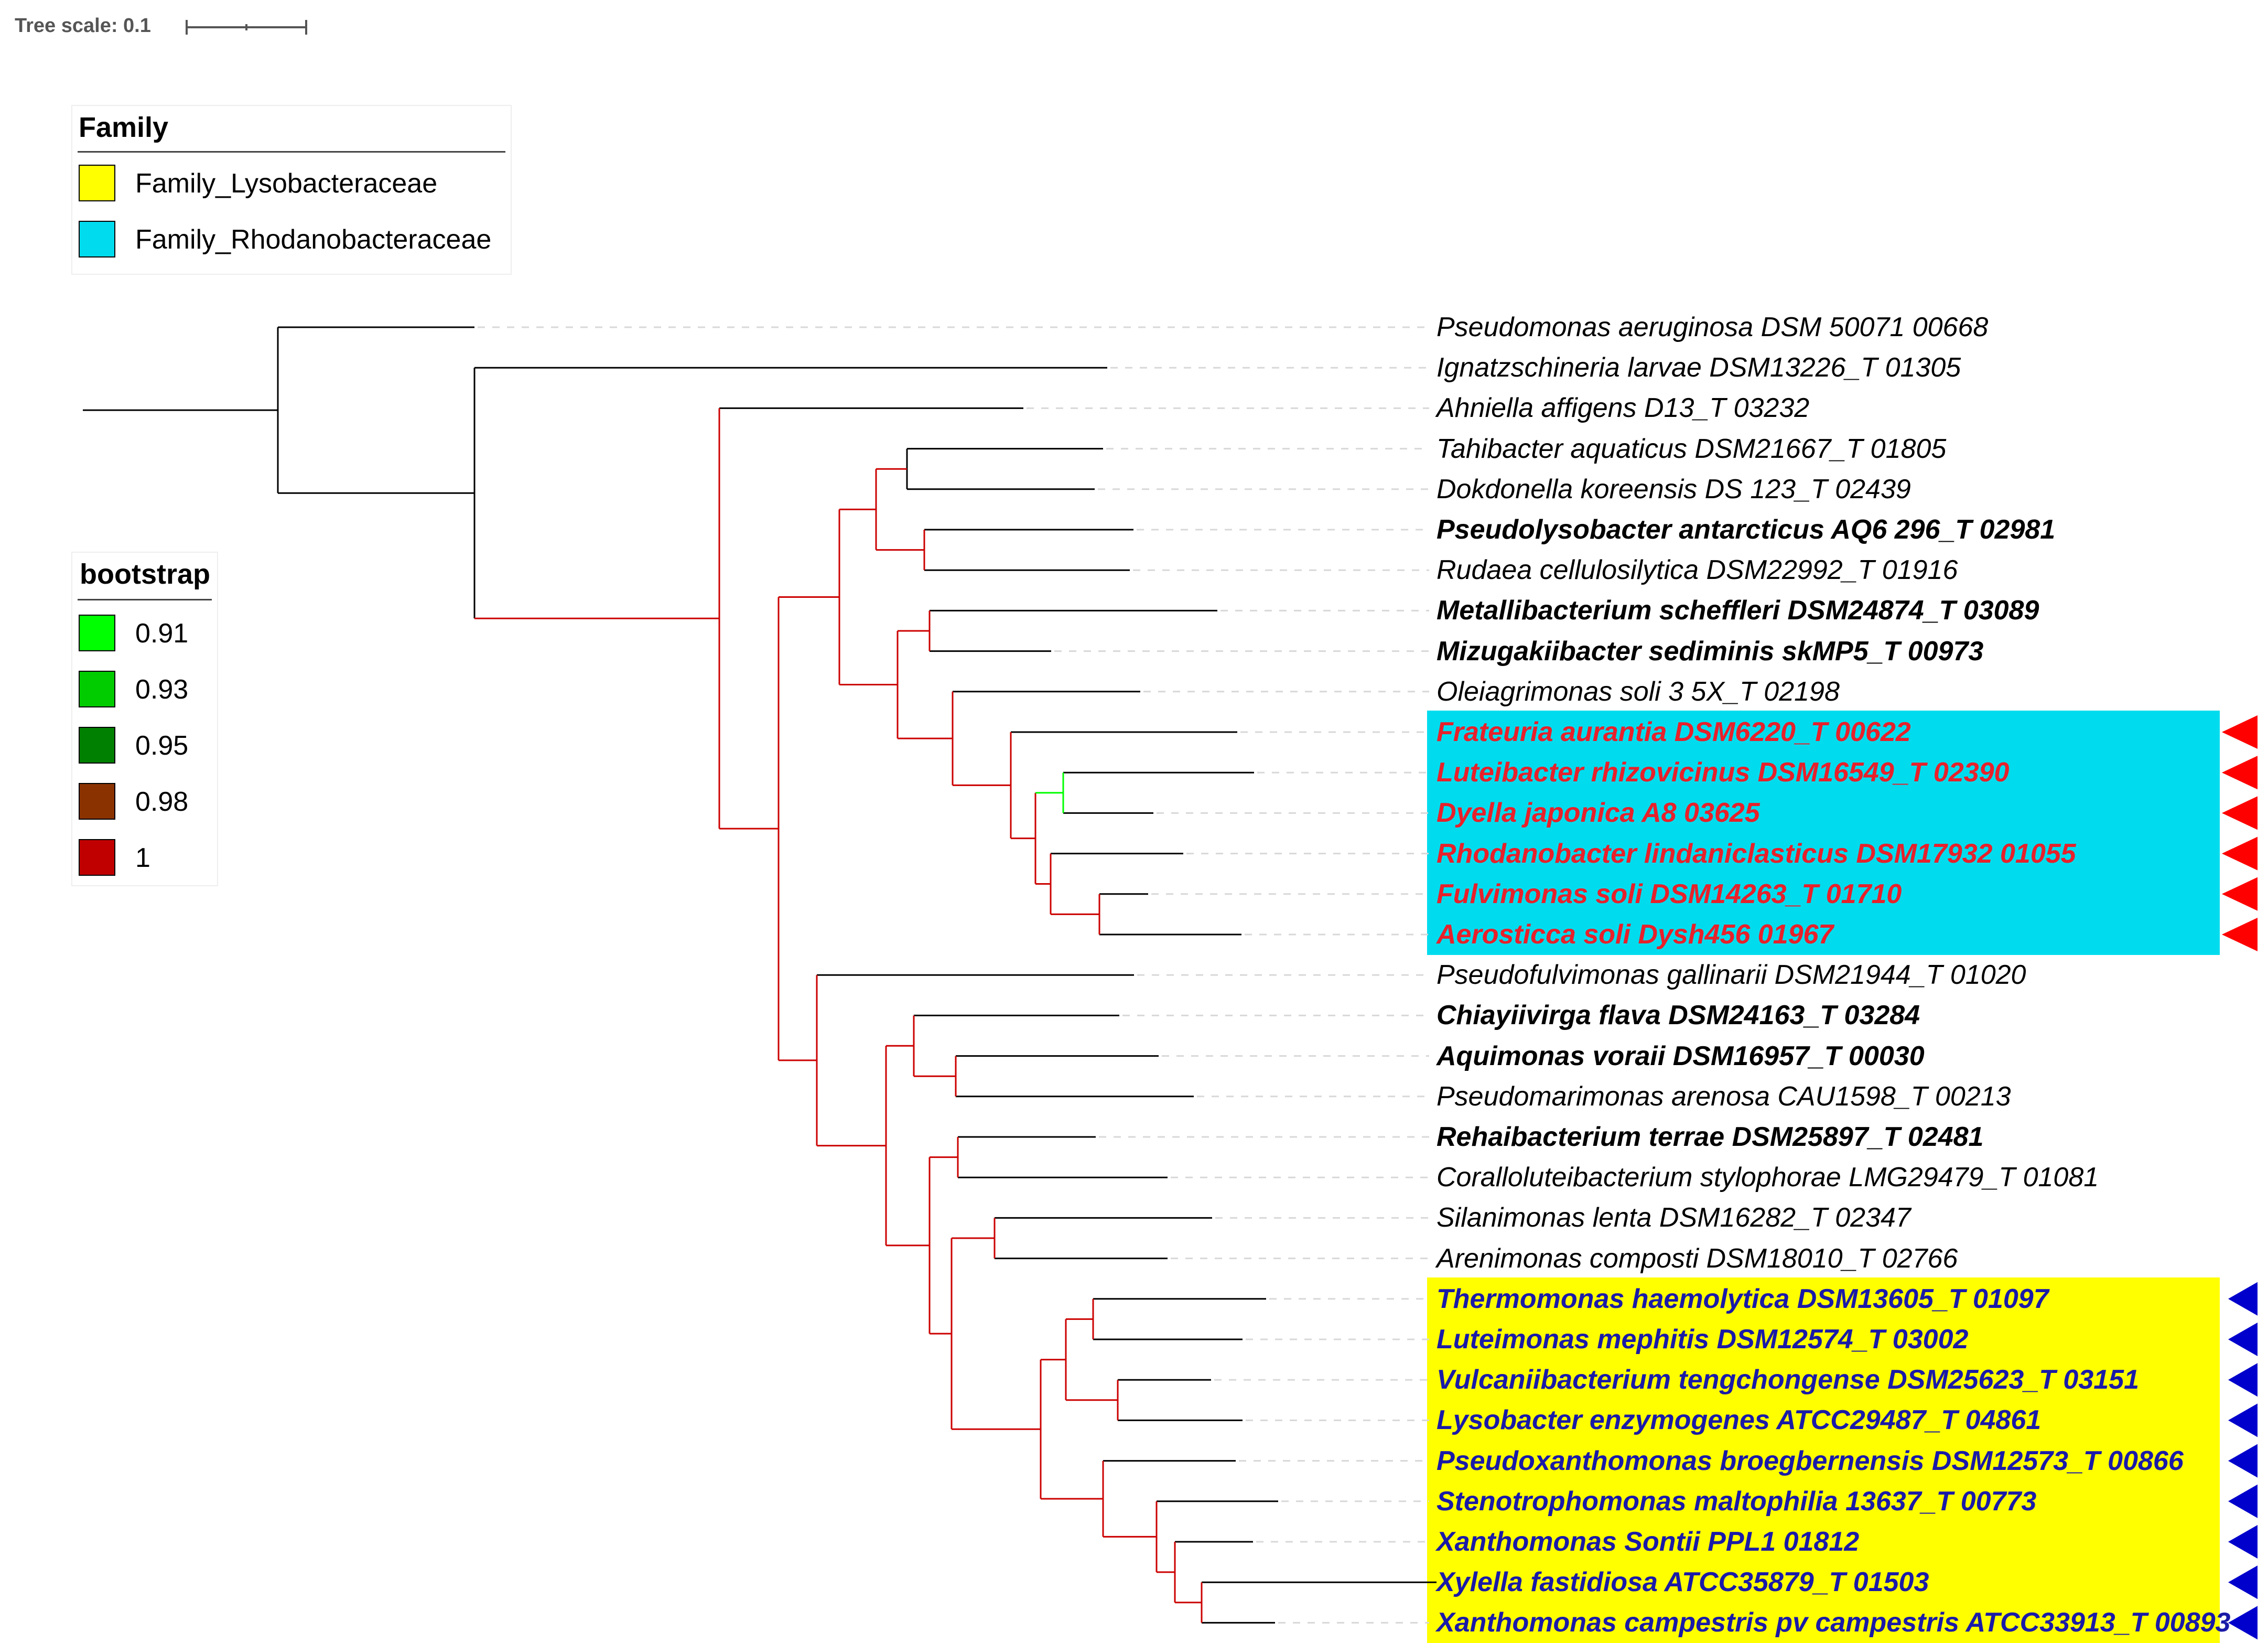 This screenshot has width=2268, height=1643. What do you see at coordinates (1823, 833) in the screenshot?
I see `rhodanobacteraceae-highlight` at bounding box center [1823, 833].